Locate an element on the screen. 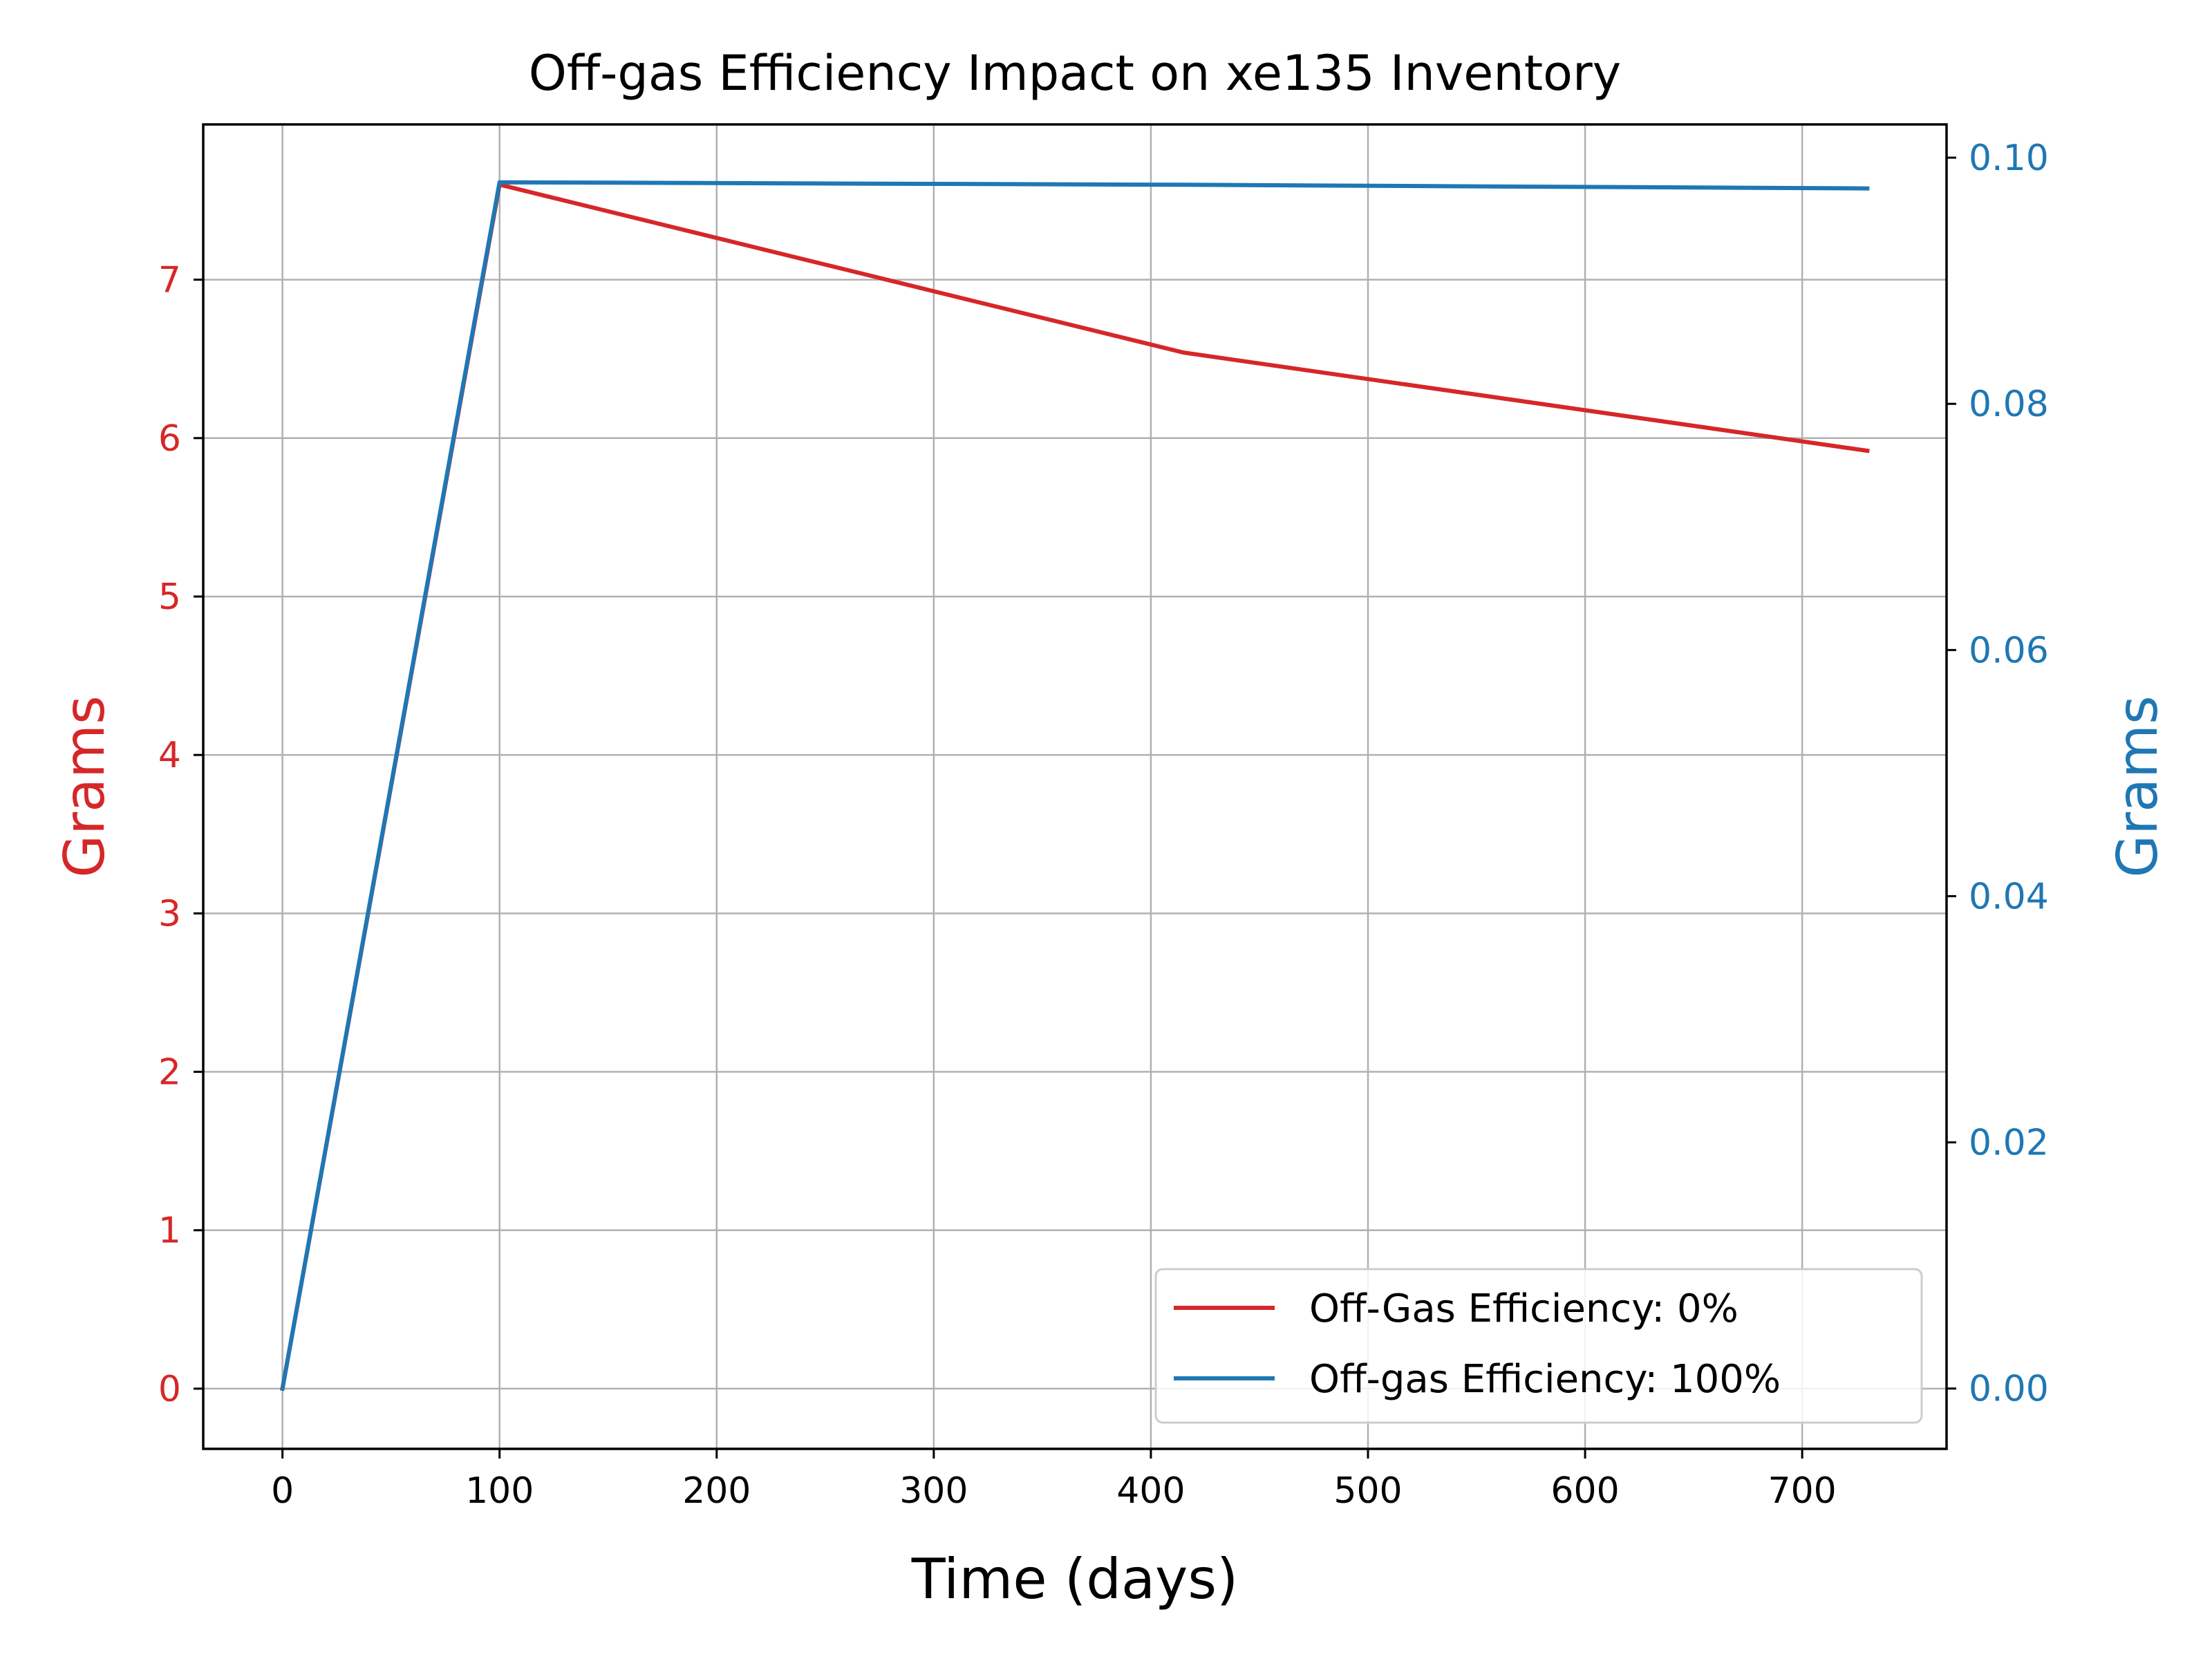  x-tick-label: 400 is located at coordinates (1150, 1491).